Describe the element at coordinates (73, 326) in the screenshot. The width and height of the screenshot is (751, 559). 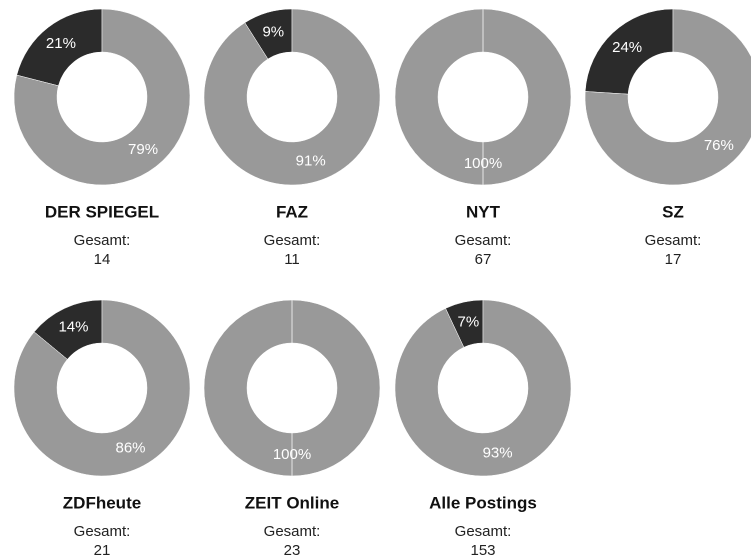
I see `segment-label: 14%` at that location.